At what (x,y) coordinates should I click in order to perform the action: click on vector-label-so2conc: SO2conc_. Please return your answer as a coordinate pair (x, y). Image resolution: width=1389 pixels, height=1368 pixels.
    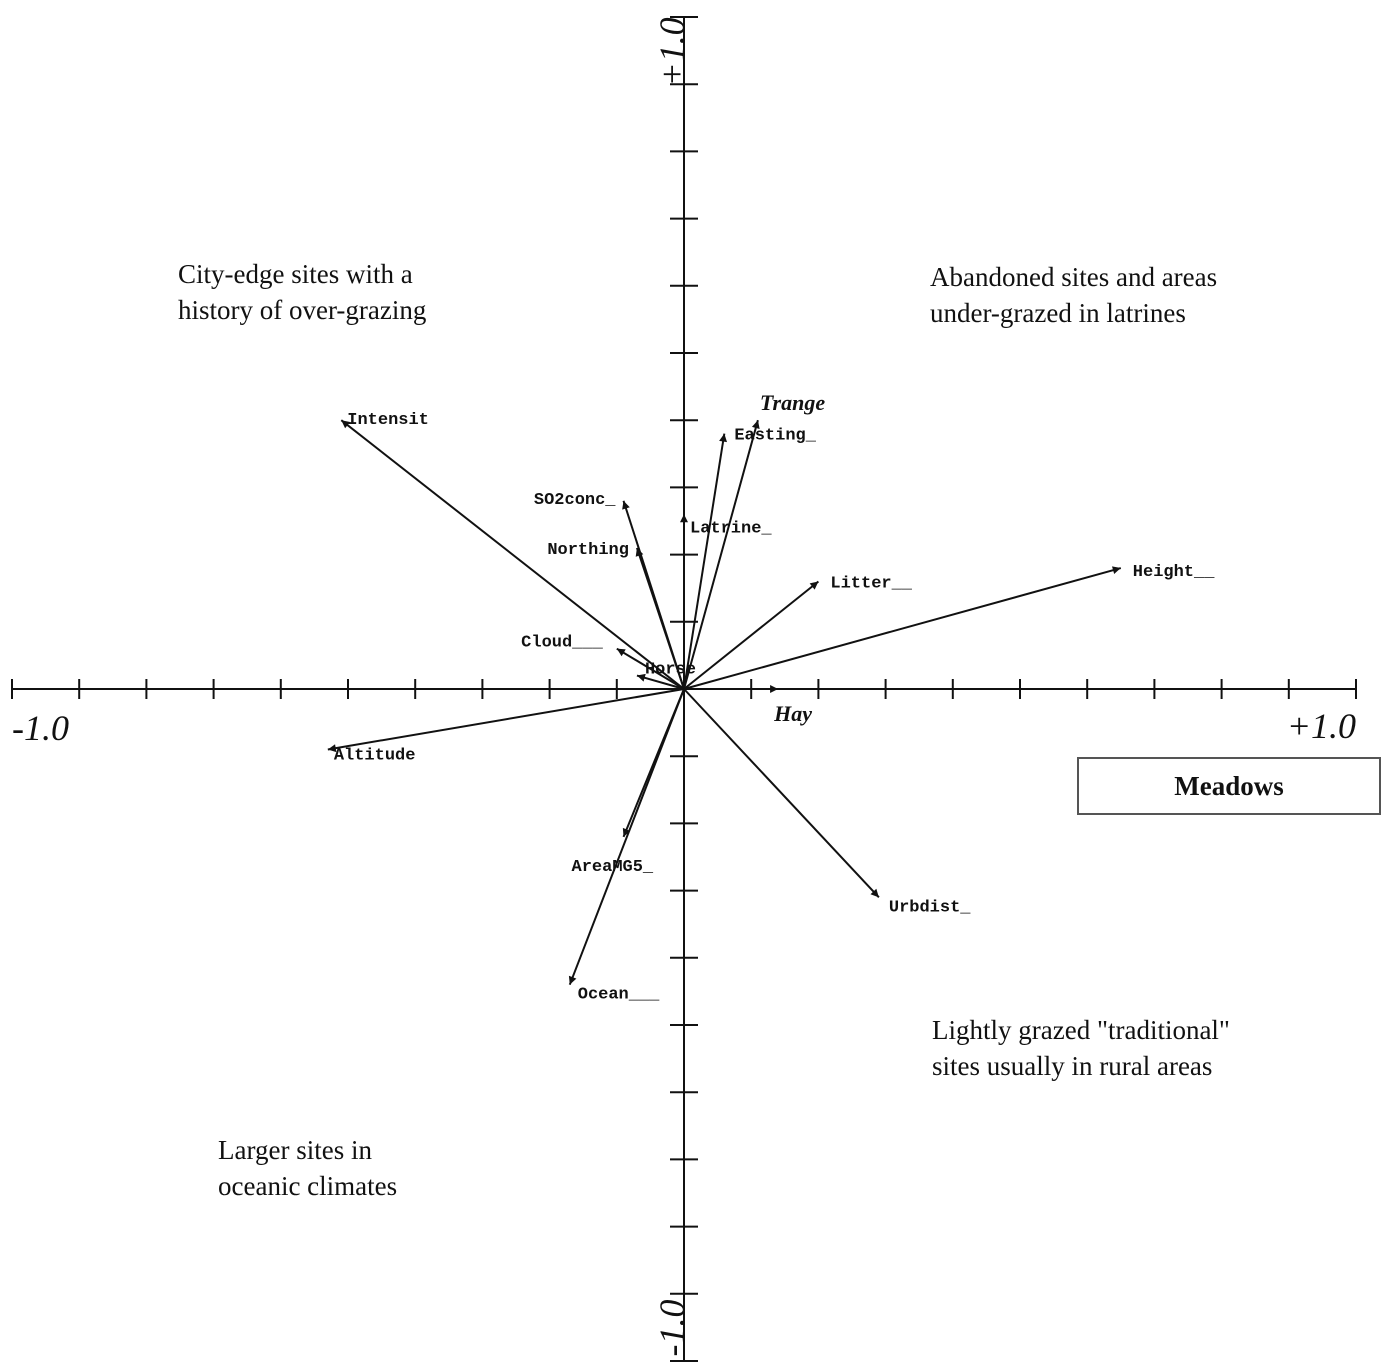
    Looking at the image, I should click on (575, 500).